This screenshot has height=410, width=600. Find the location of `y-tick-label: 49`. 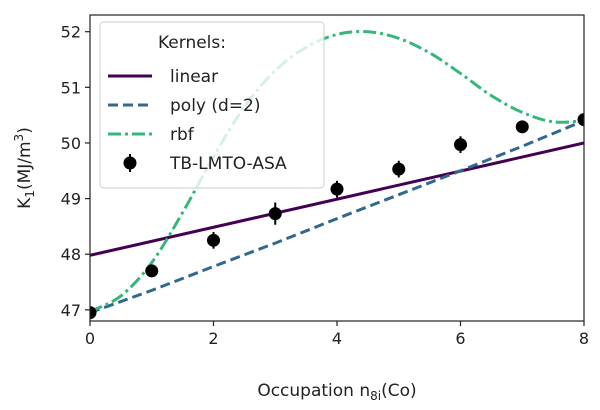

y-tick-label: 49 is located at coordinates (71, 199).